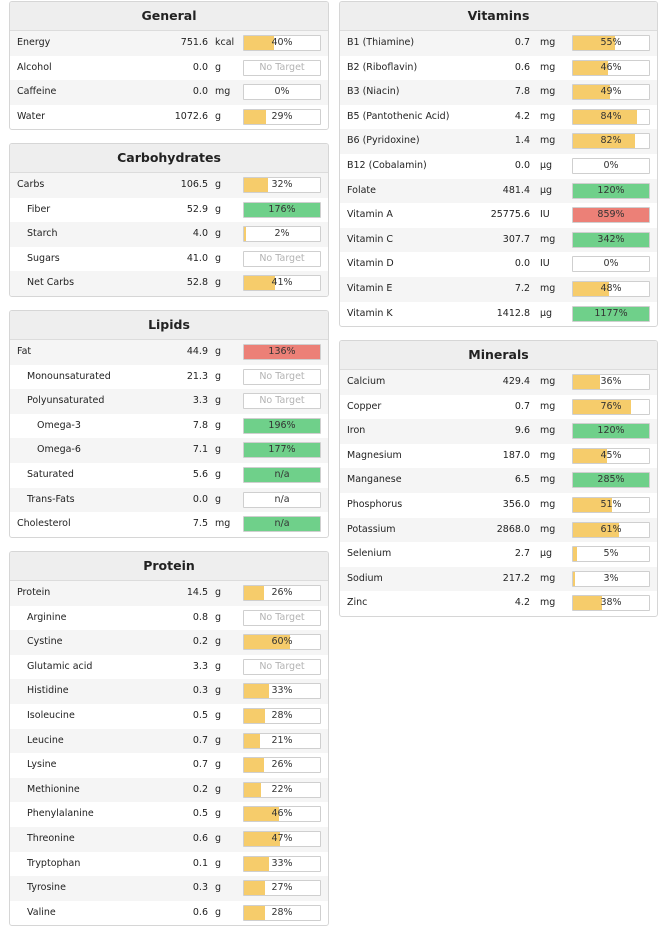  Describe the element at coordinates (611, 313) in the screenshot. I see `target-progress-bar: 1177%` at that location.